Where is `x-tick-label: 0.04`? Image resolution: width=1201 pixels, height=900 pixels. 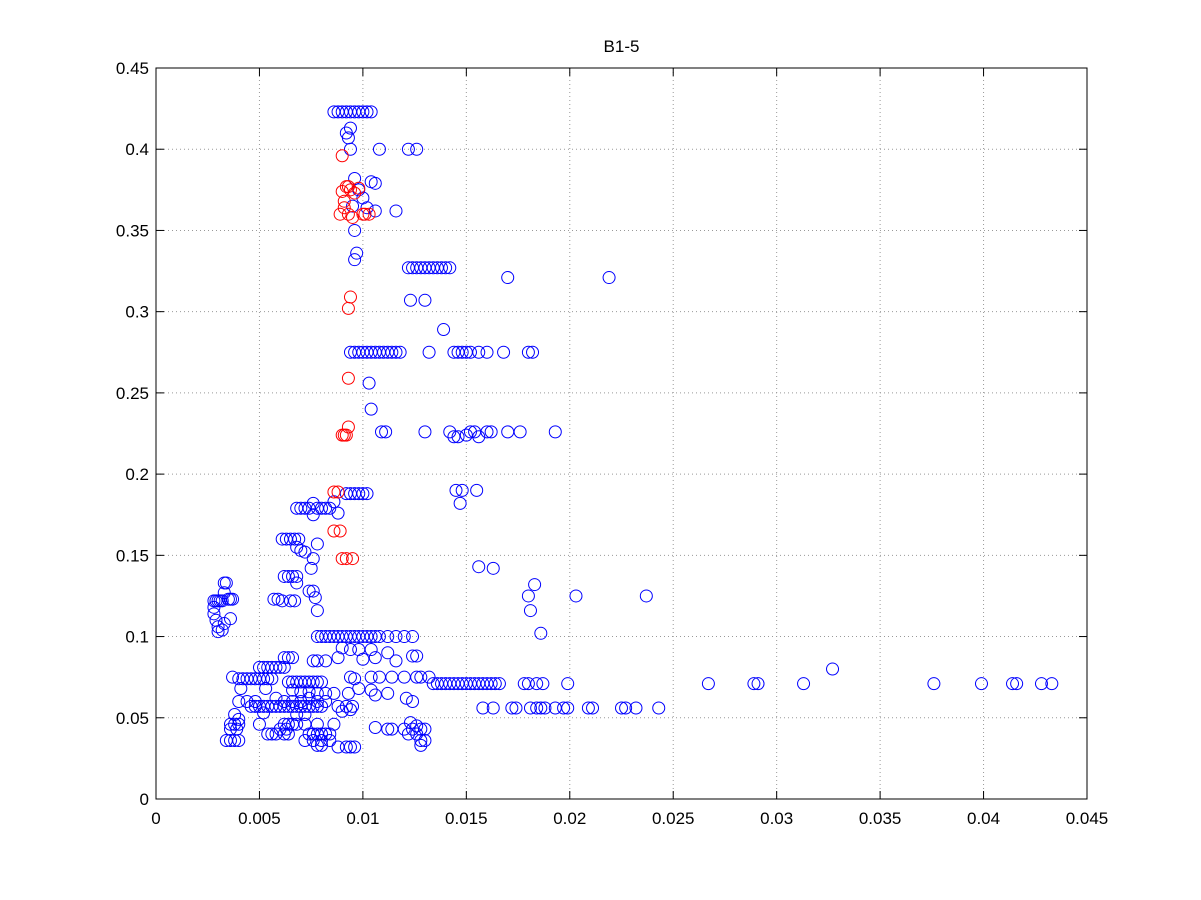
x-tick-label: 0.04 is located at coordinates (983, 818).